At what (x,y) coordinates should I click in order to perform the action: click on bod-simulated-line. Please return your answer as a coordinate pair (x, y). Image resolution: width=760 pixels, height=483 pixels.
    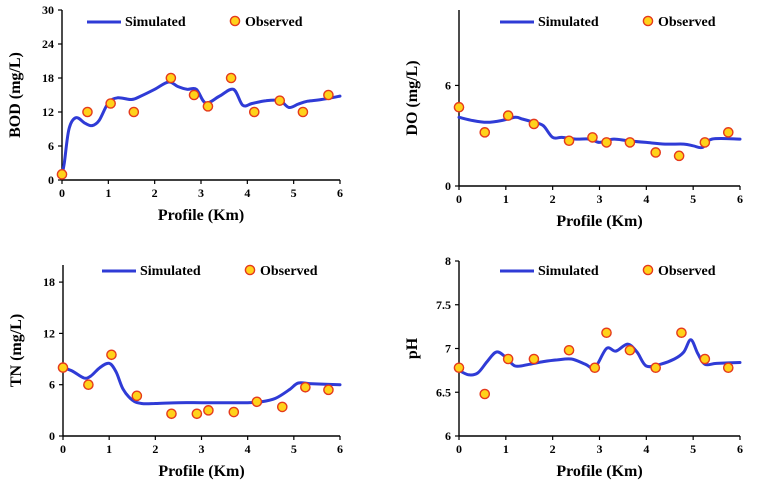
    Looking at the image, I should click on (201, 128).